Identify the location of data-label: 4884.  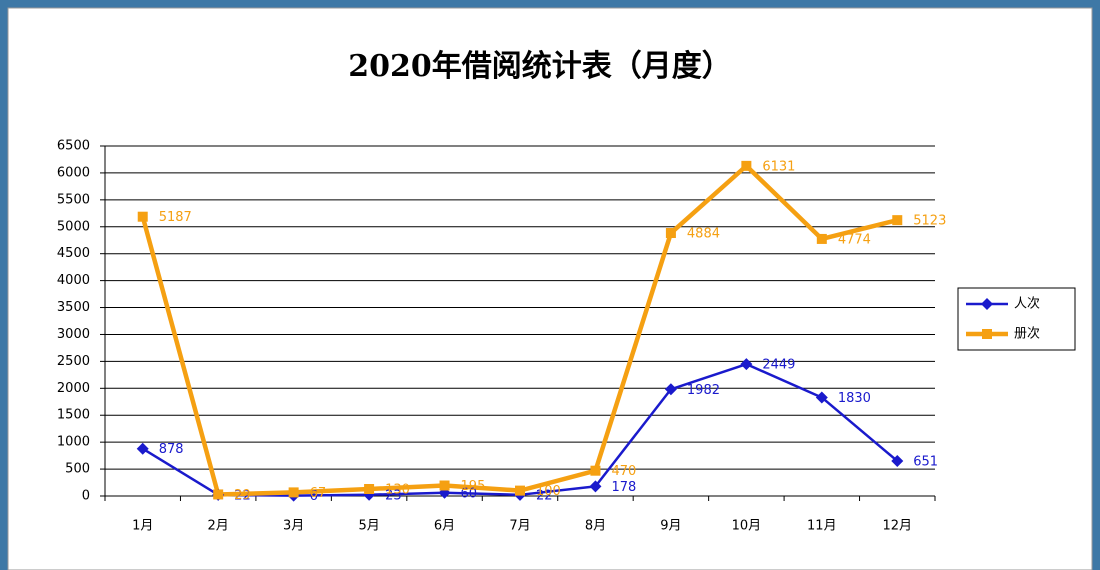
(703, 234).